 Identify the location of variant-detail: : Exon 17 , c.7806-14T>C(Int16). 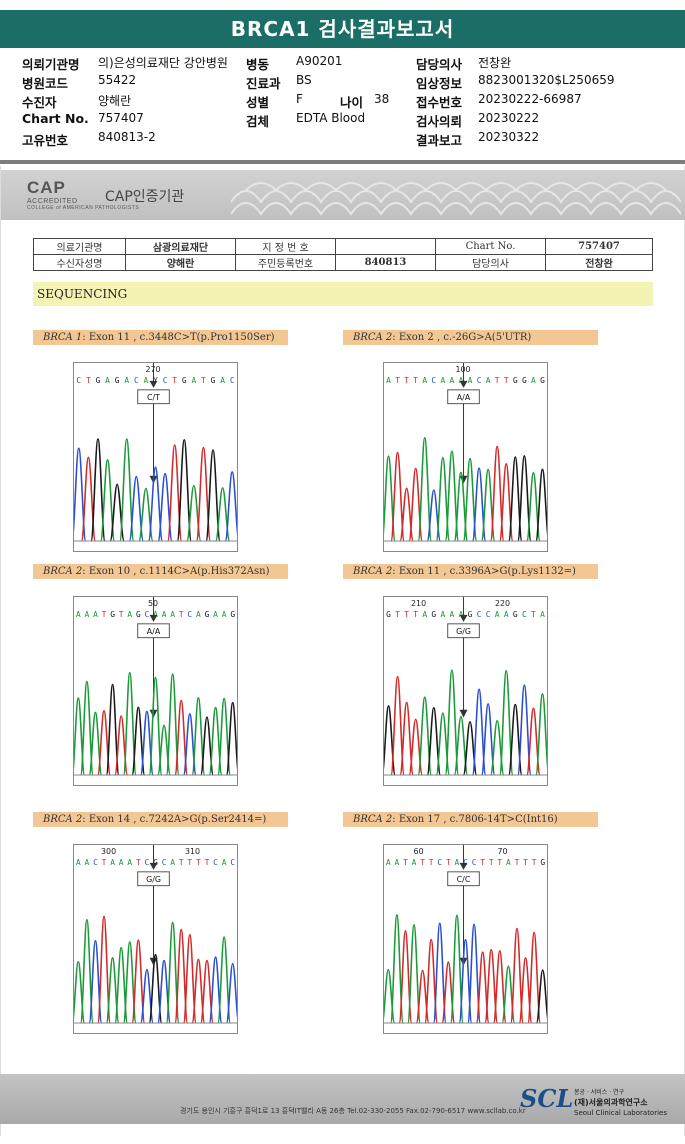
(475, 819).